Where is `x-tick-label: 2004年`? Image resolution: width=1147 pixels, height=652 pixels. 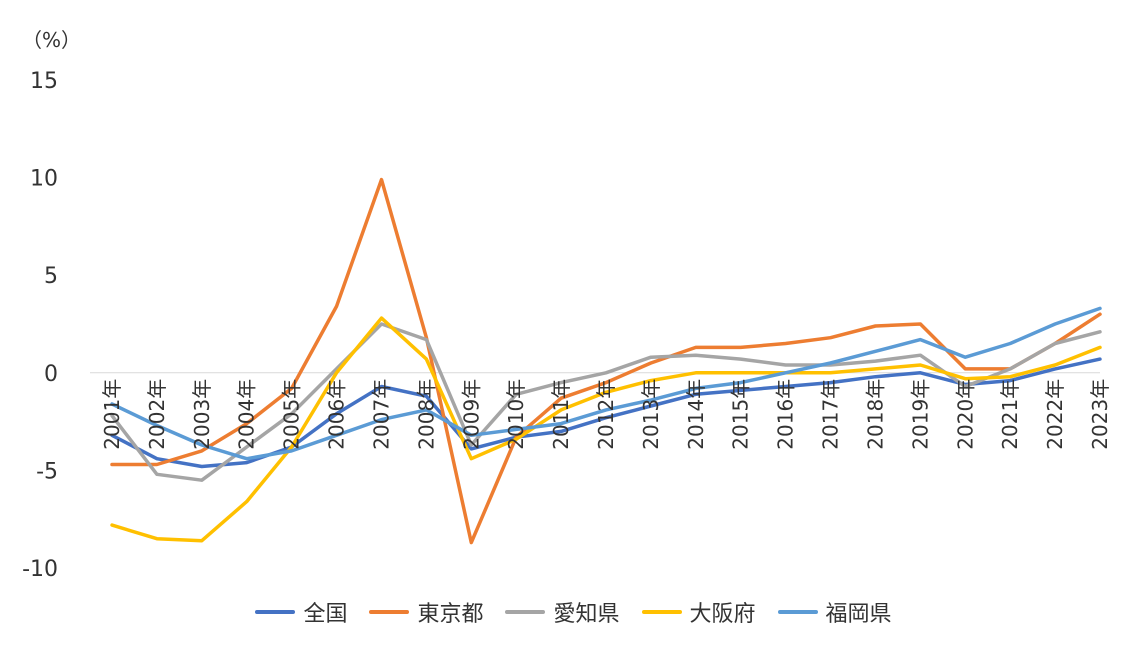
x-tick-label: 2004年 is located at coordinates (247, 414).